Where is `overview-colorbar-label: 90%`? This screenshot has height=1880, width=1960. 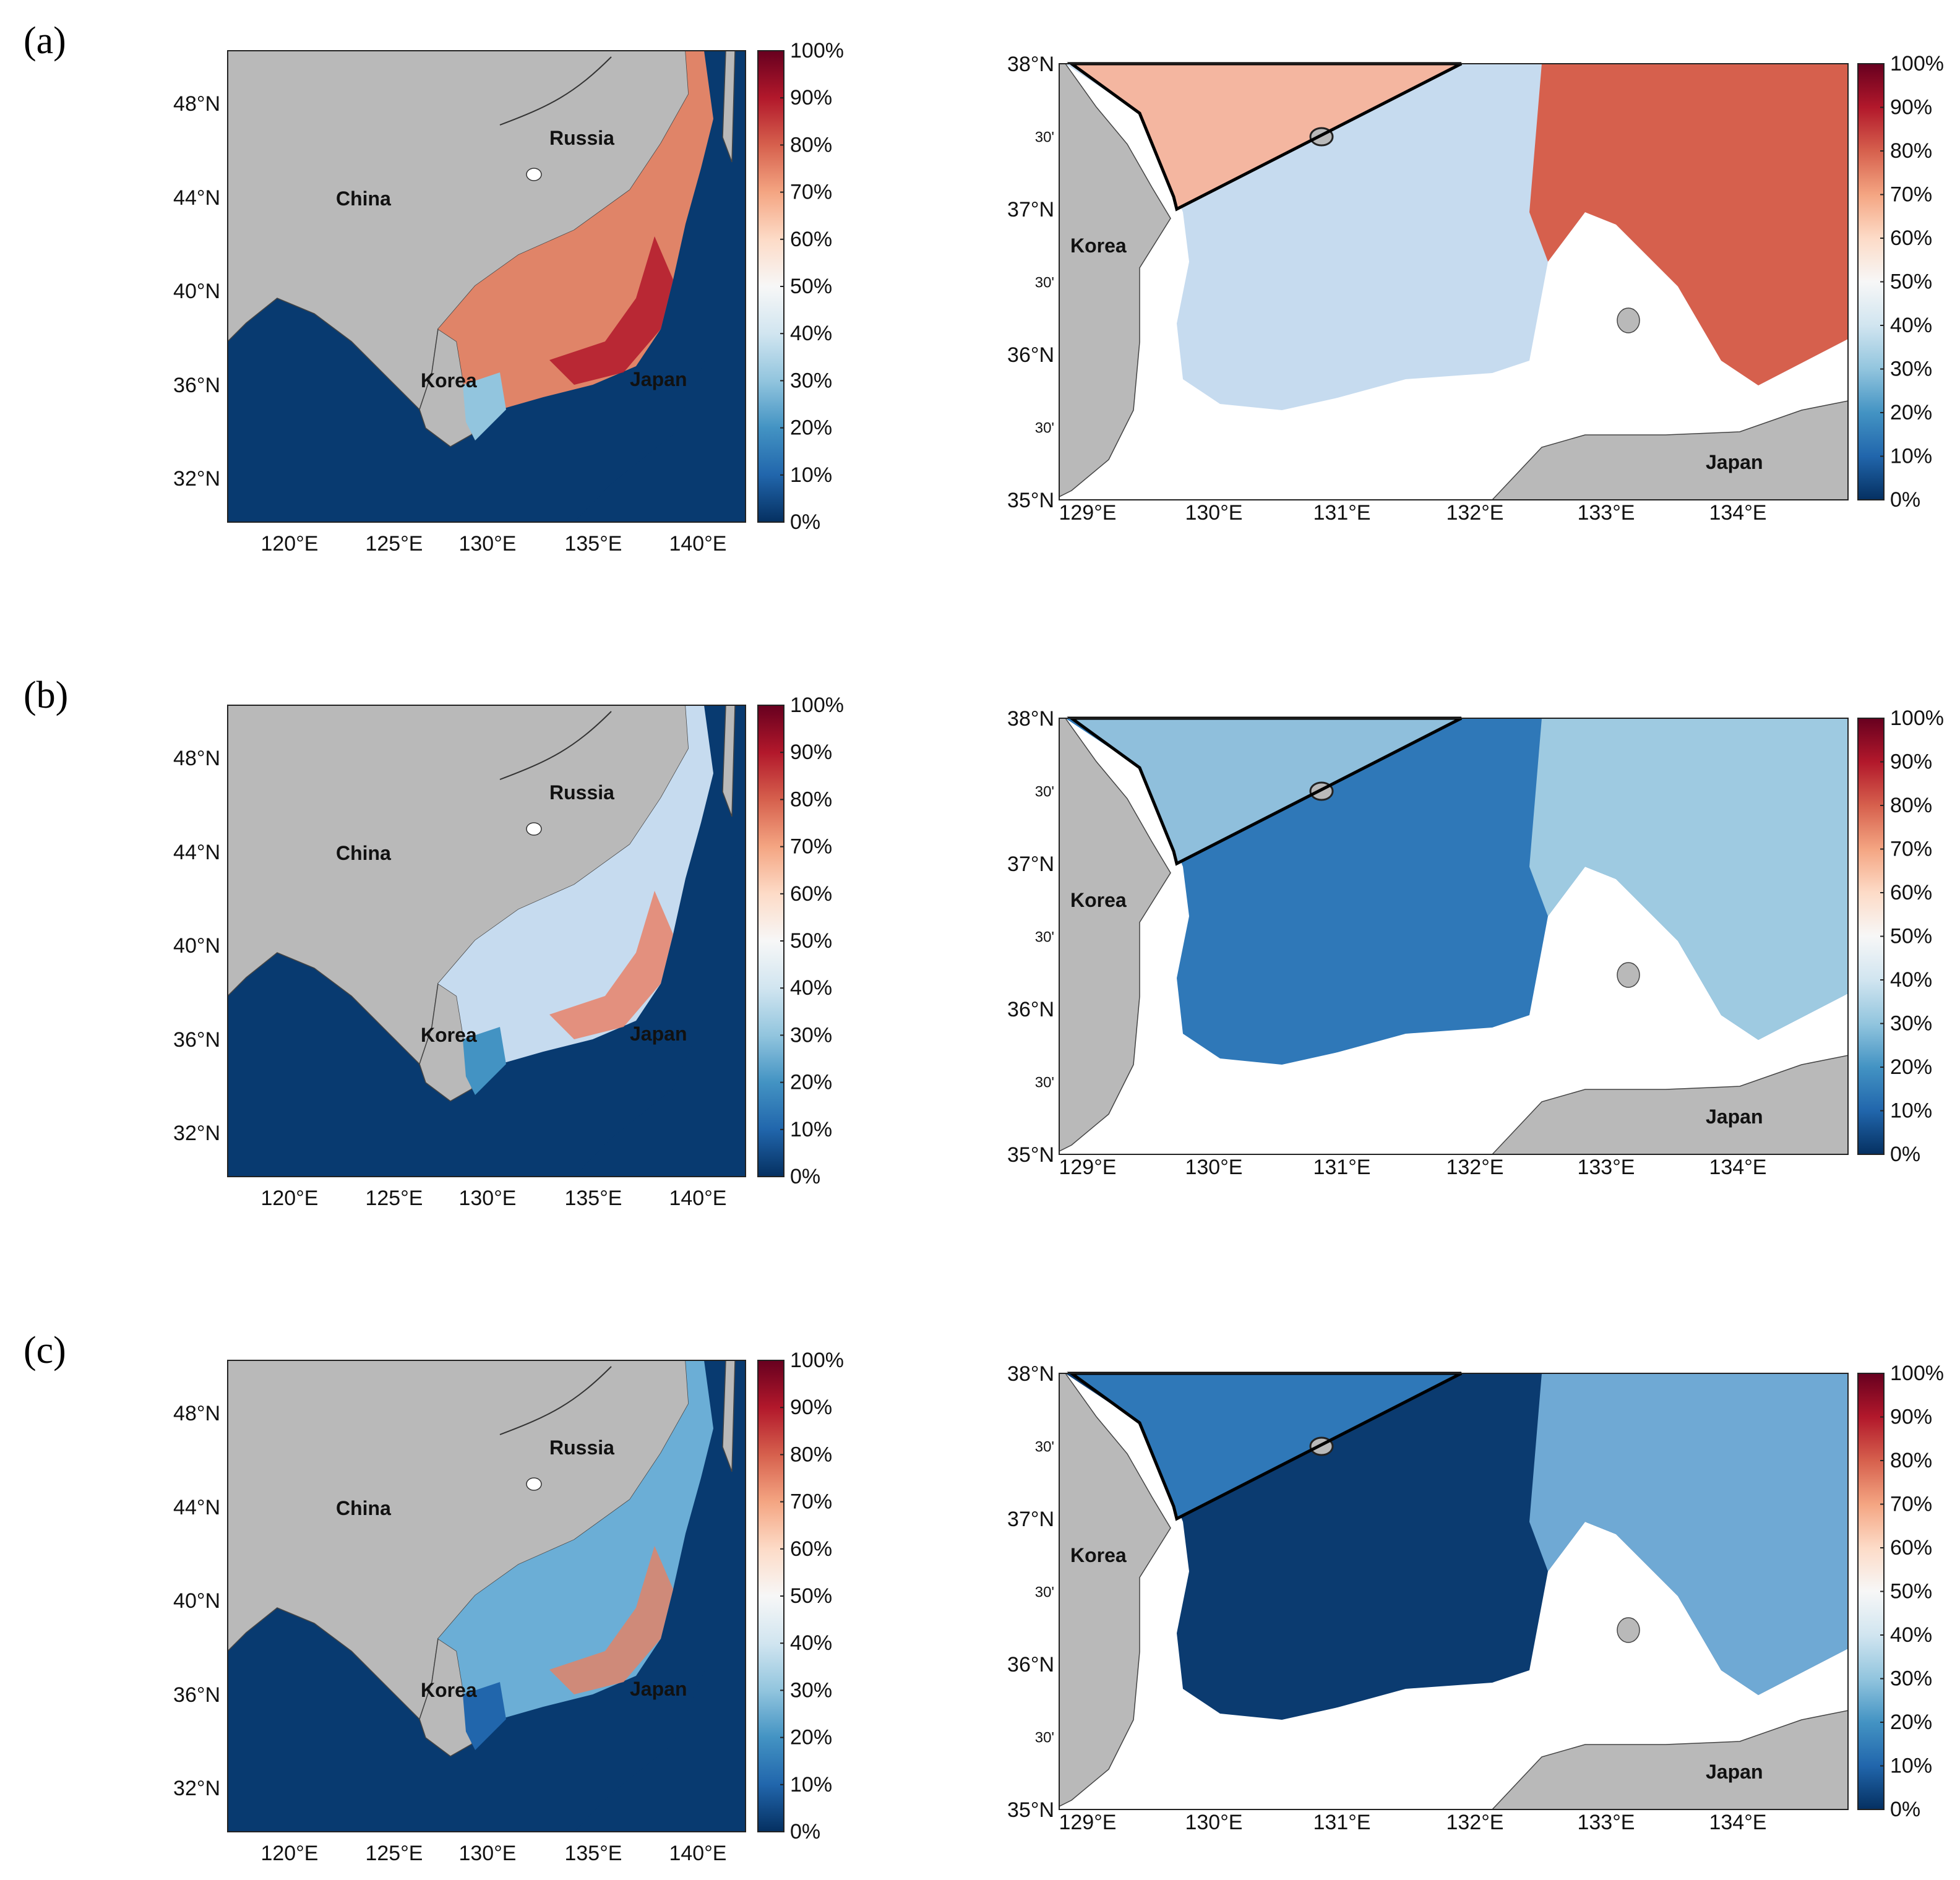
overview-colorbar-label: 90% is located at coordinates (811, 97).